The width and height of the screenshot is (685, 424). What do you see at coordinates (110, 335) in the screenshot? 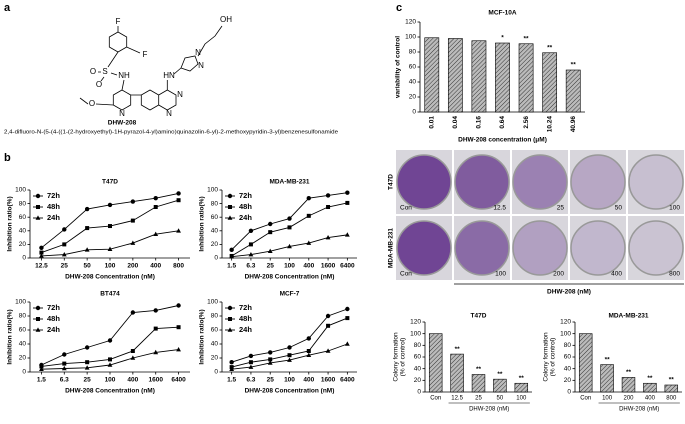
I see `series-line` at bounding box center [110, 335].